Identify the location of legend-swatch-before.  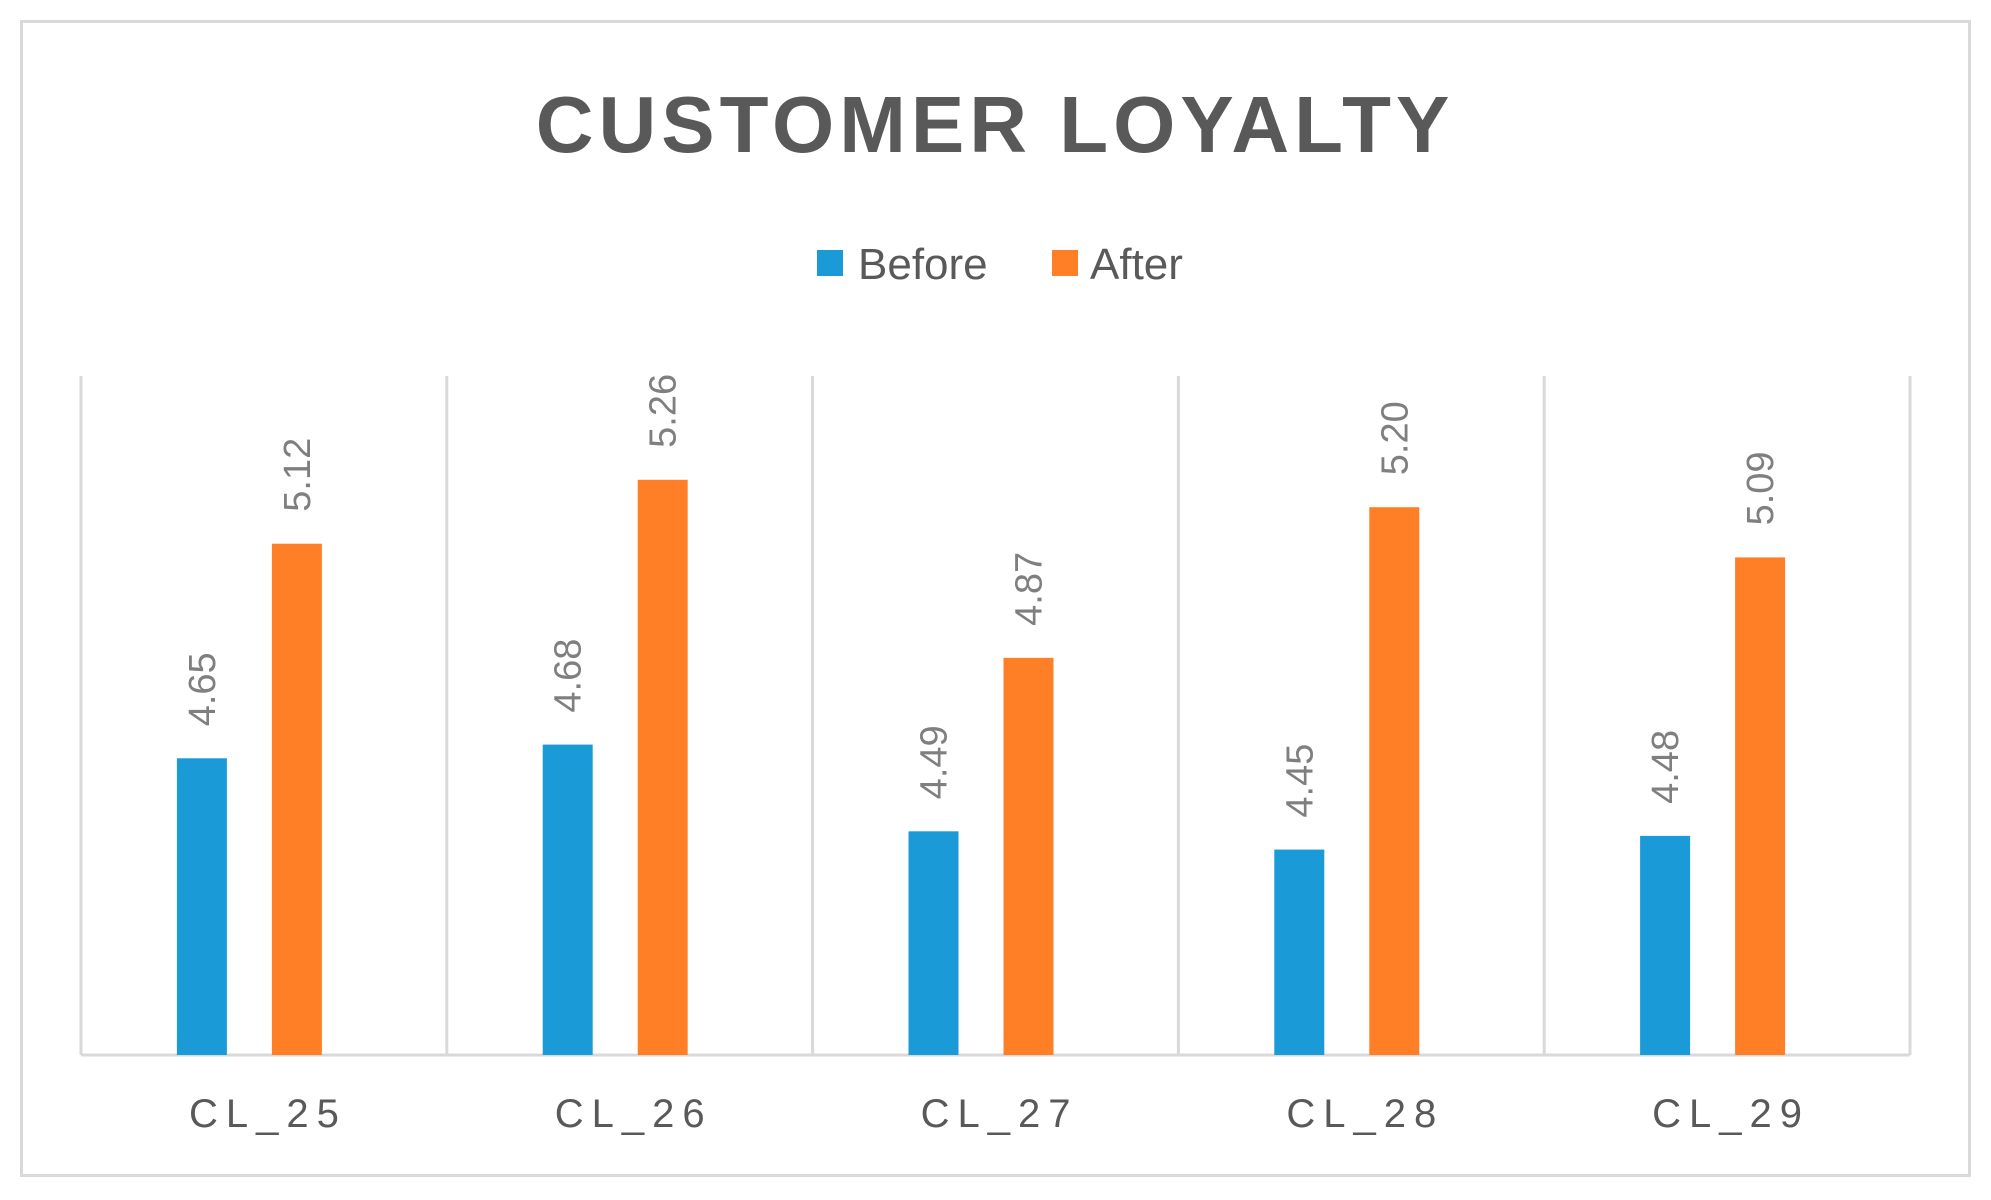
(830, 263).